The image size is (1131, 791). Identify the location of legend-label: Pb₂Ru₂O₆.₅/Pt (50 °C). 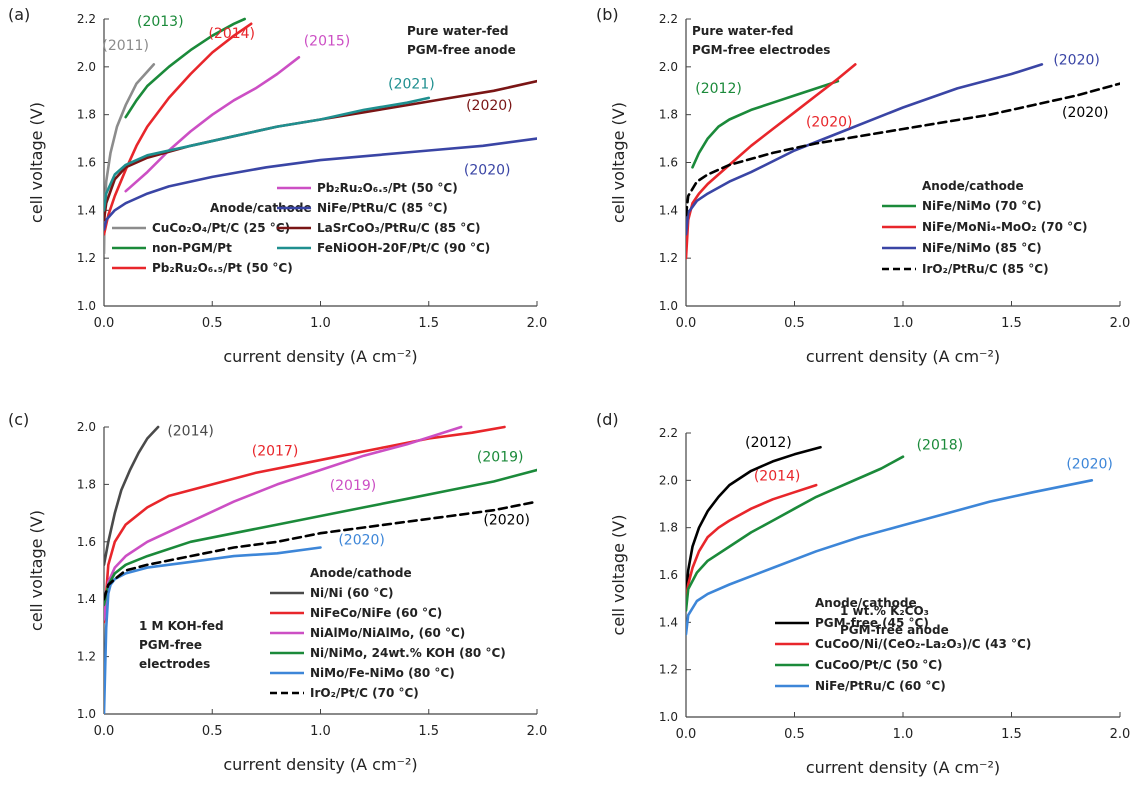
(387, 188).